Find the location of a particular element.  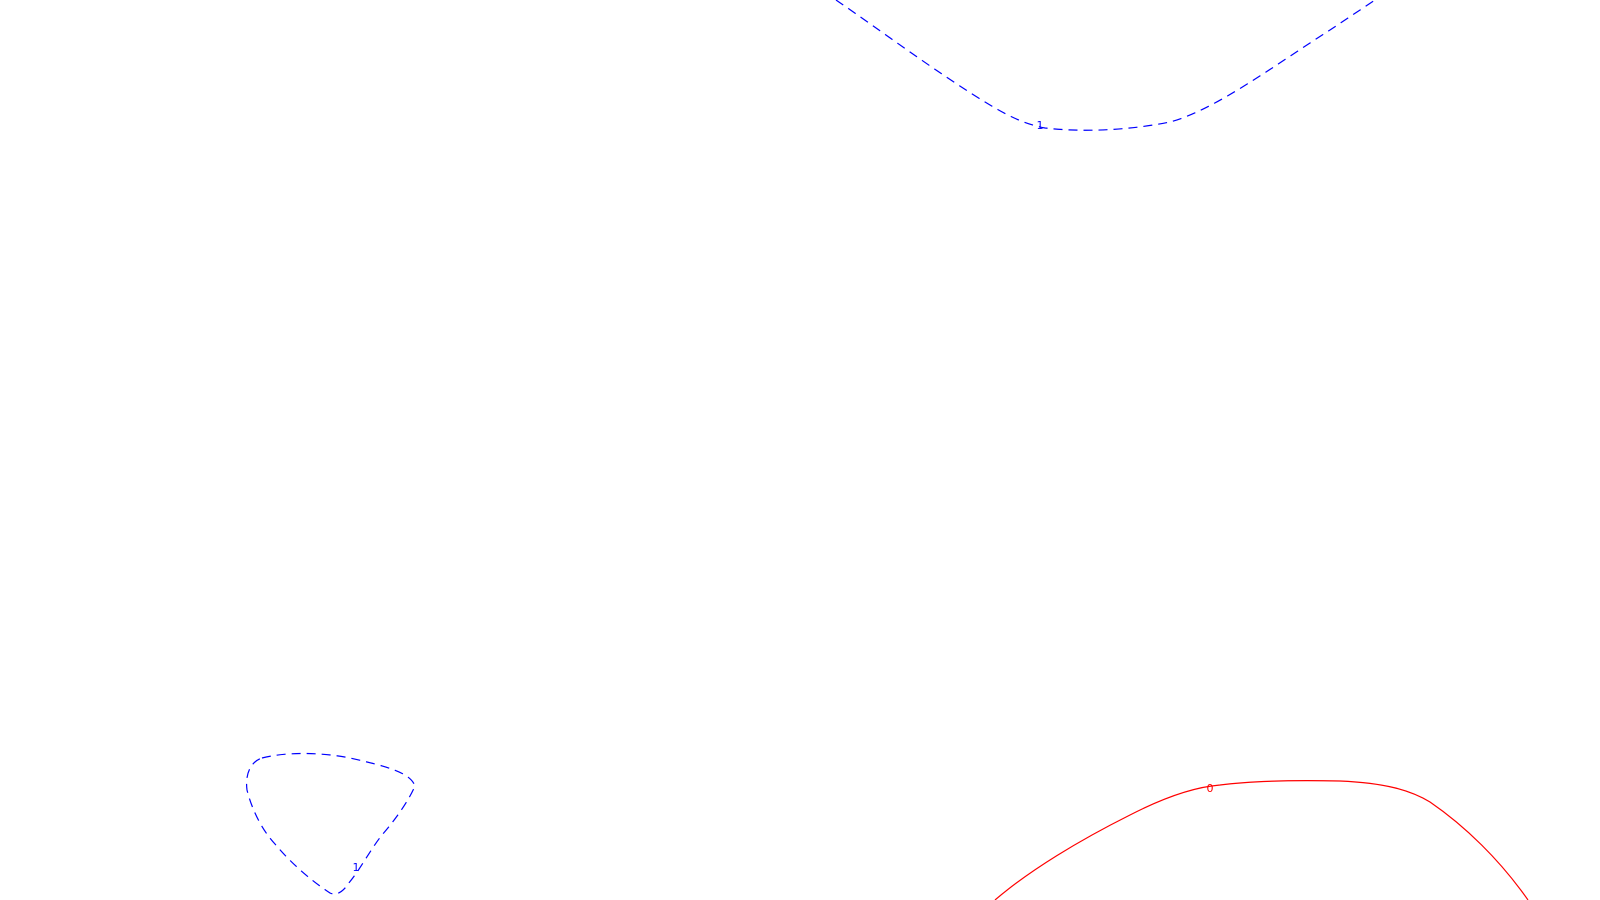

contour-line-level-1-upper is located at coordinates (1105, 65).